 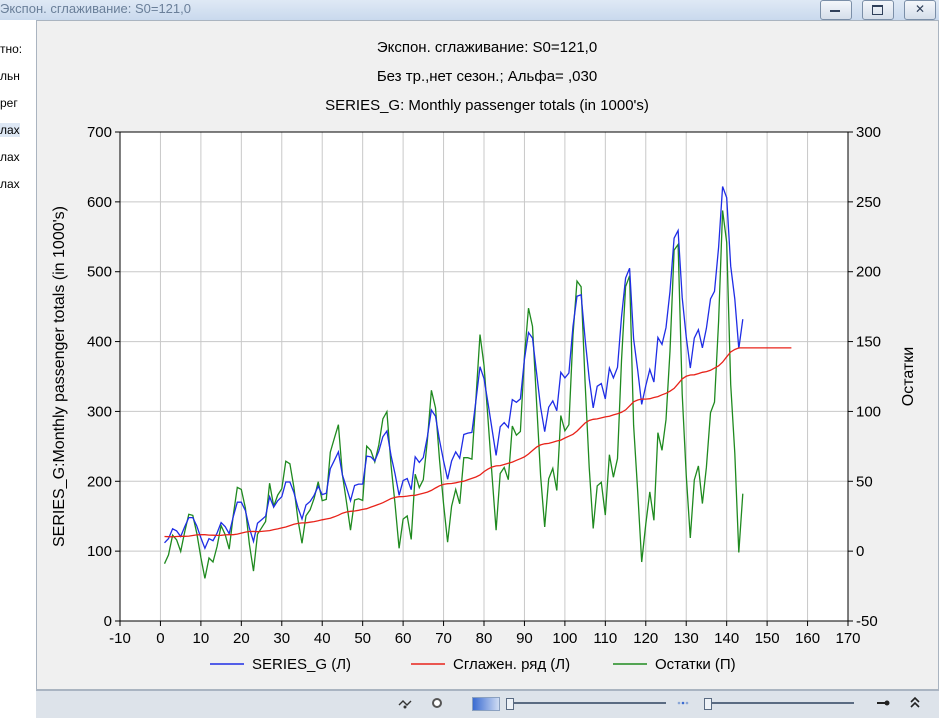 What do you see at coordinates (868, 132) in the screenshot?
I see `y2-tick-label: 300` at bounding box center [868, 132].